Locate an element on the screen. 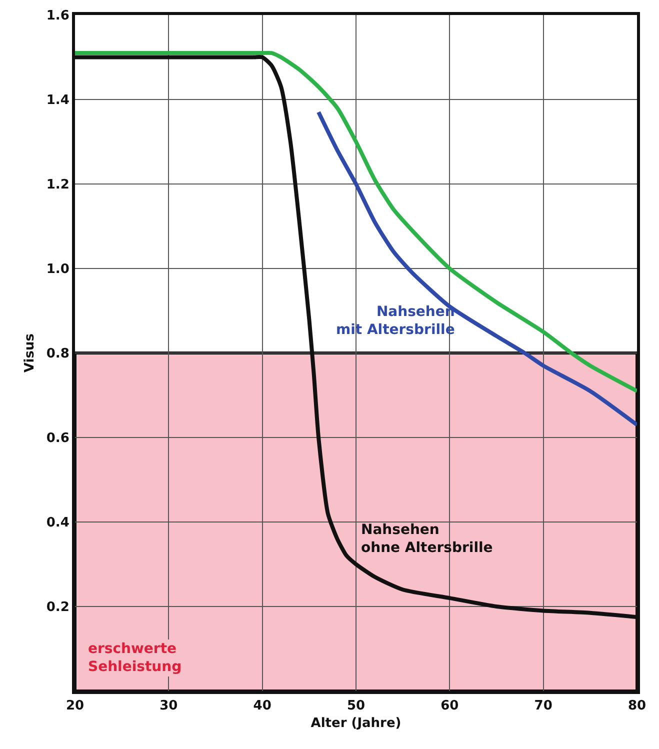  x-axis-title: Alter (Jahre) is located at coordinates (356, 724).